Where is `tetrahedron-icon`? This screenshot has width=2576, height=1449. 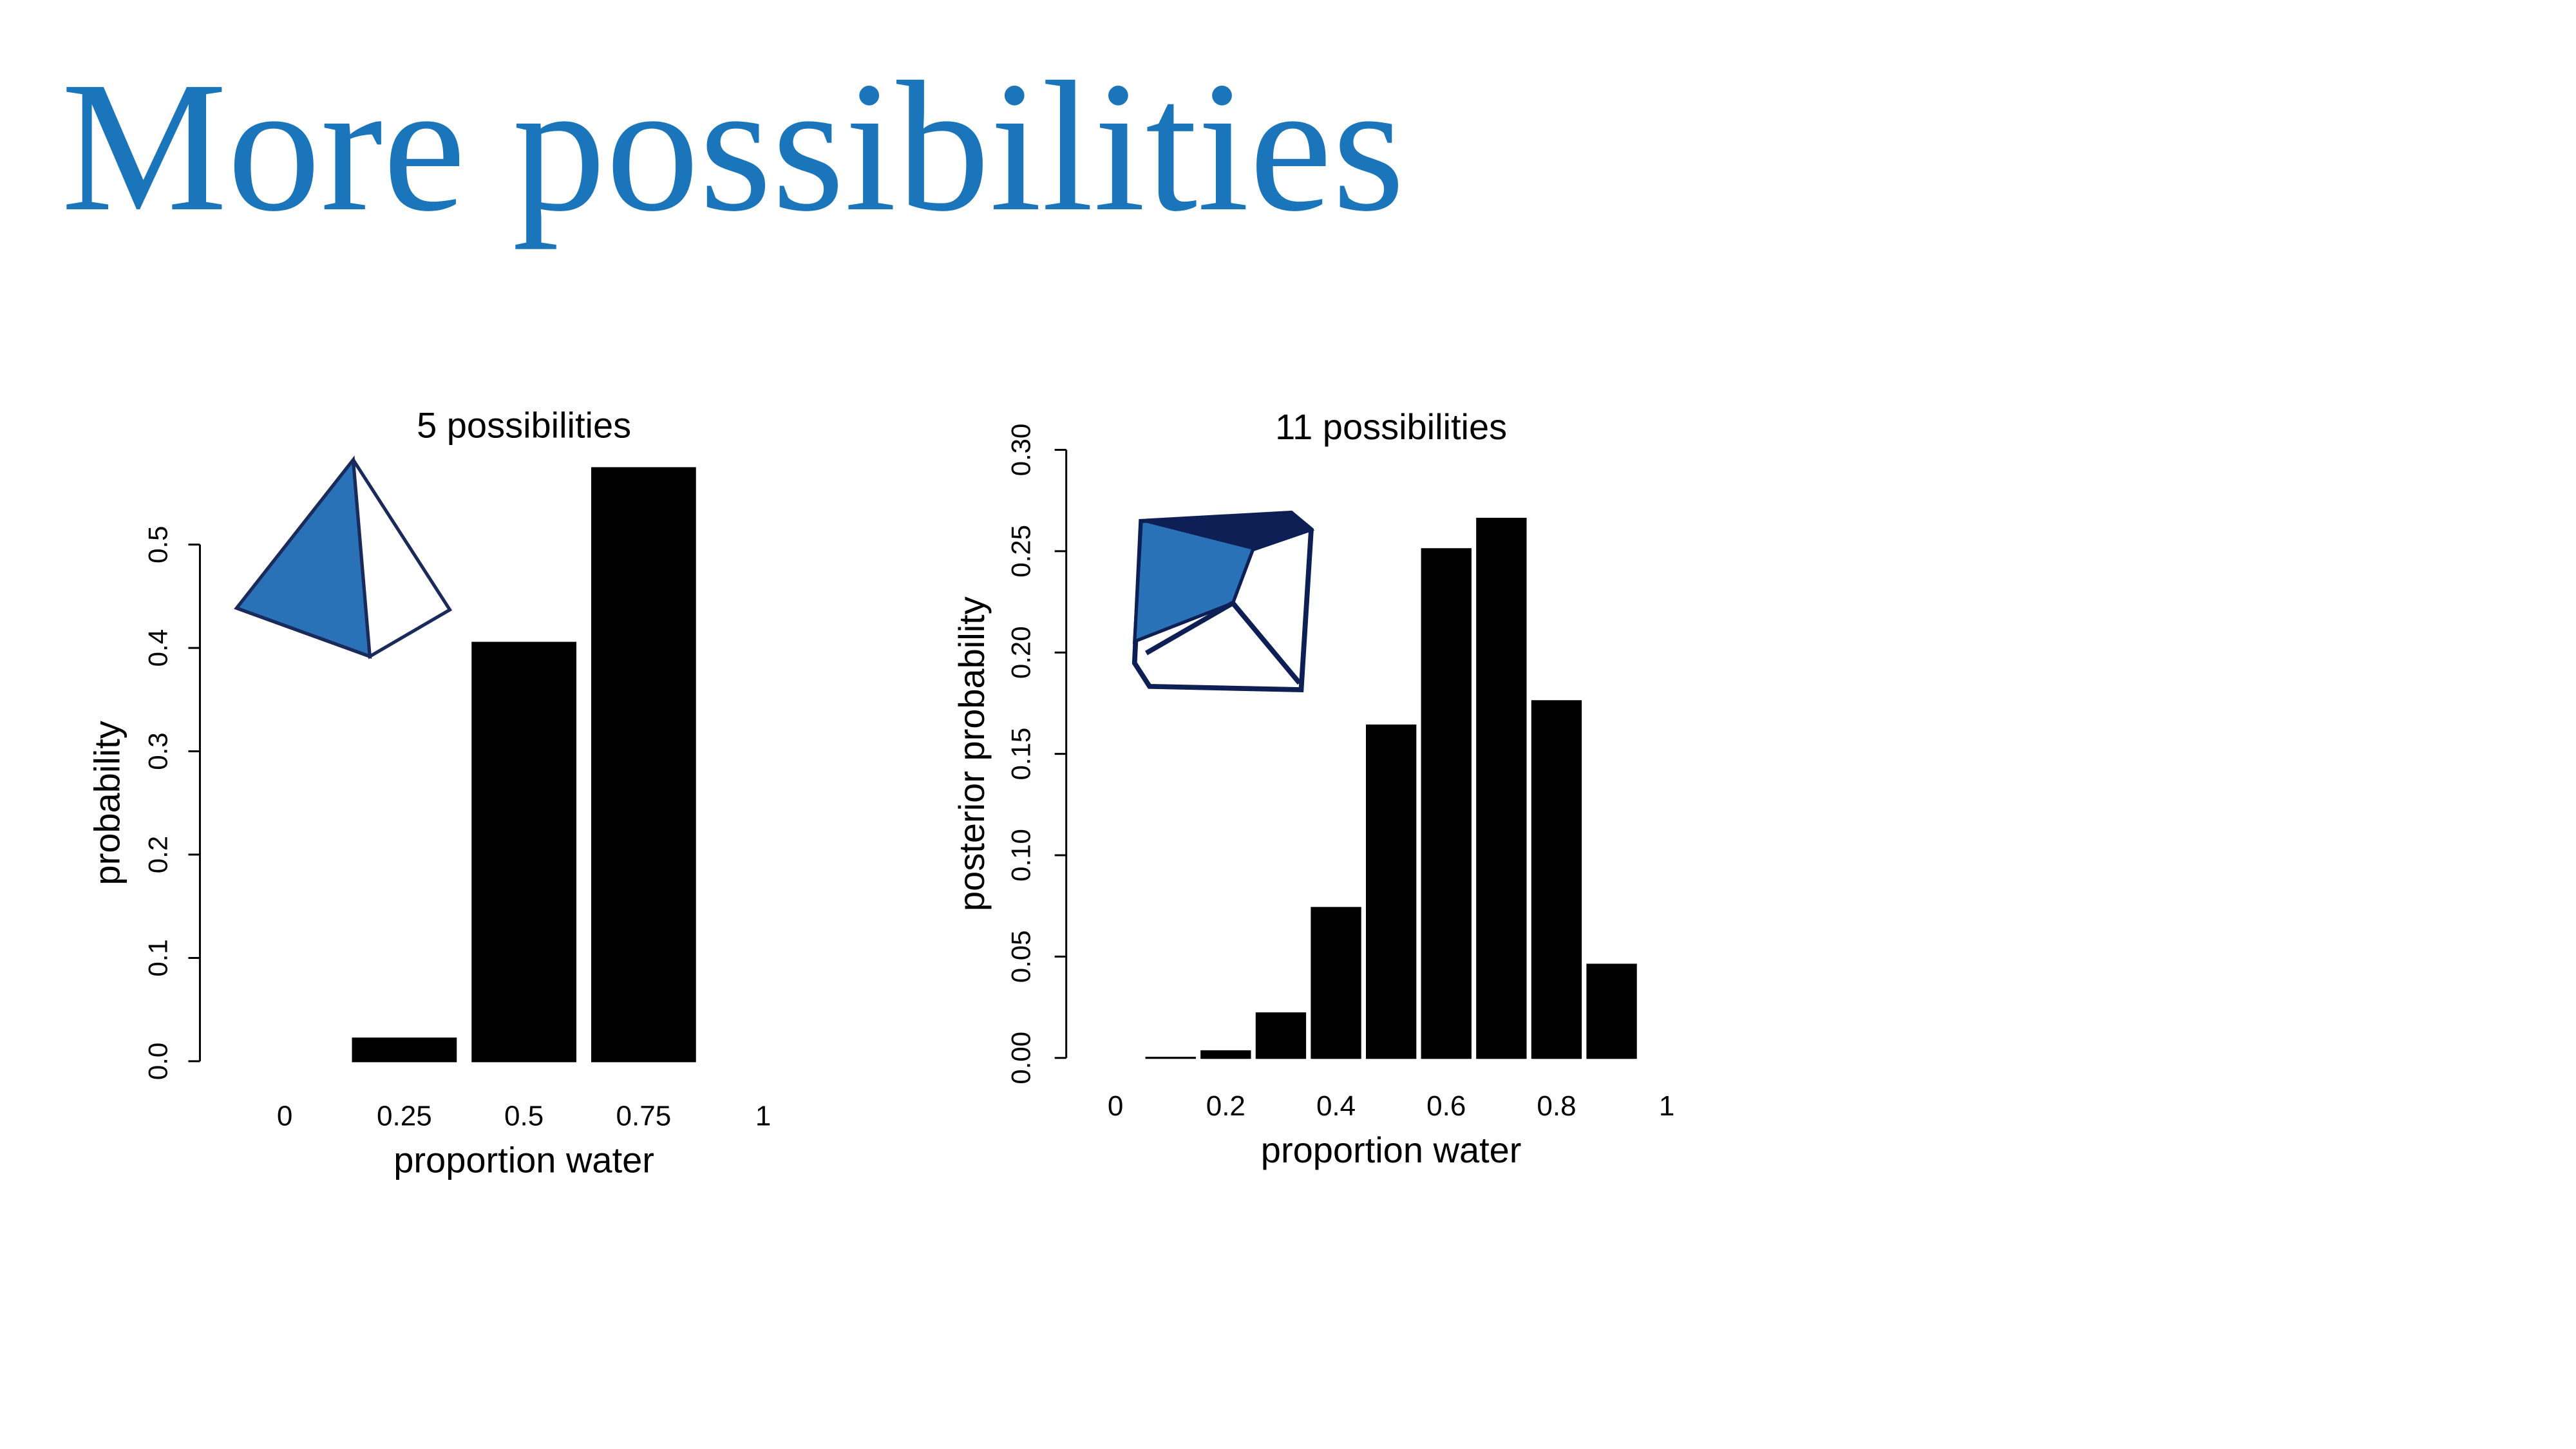
tetrahedron-icon is located at coordinates (343, 557).